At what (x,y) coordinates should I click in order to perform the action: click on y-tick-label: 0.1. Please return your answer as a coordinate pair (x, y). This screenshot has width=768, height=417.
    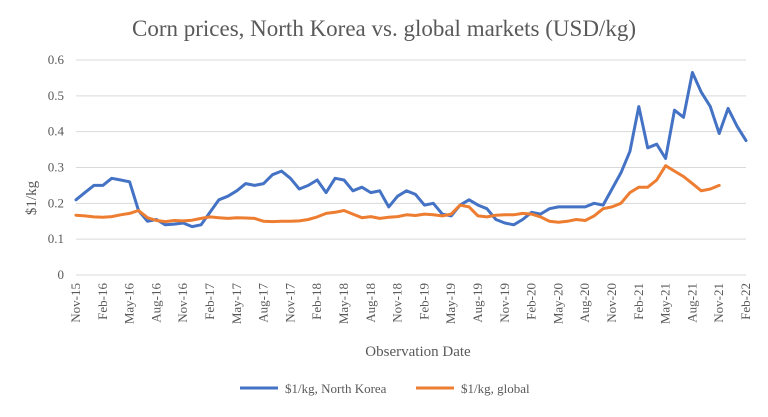
    Looking at the image, I should click on (56, 238).